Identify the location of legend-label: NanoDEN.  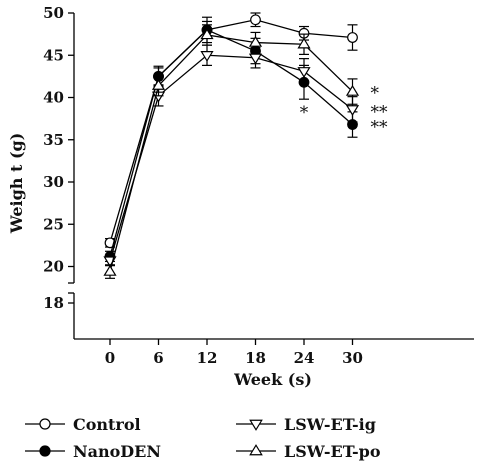
(117, 451).